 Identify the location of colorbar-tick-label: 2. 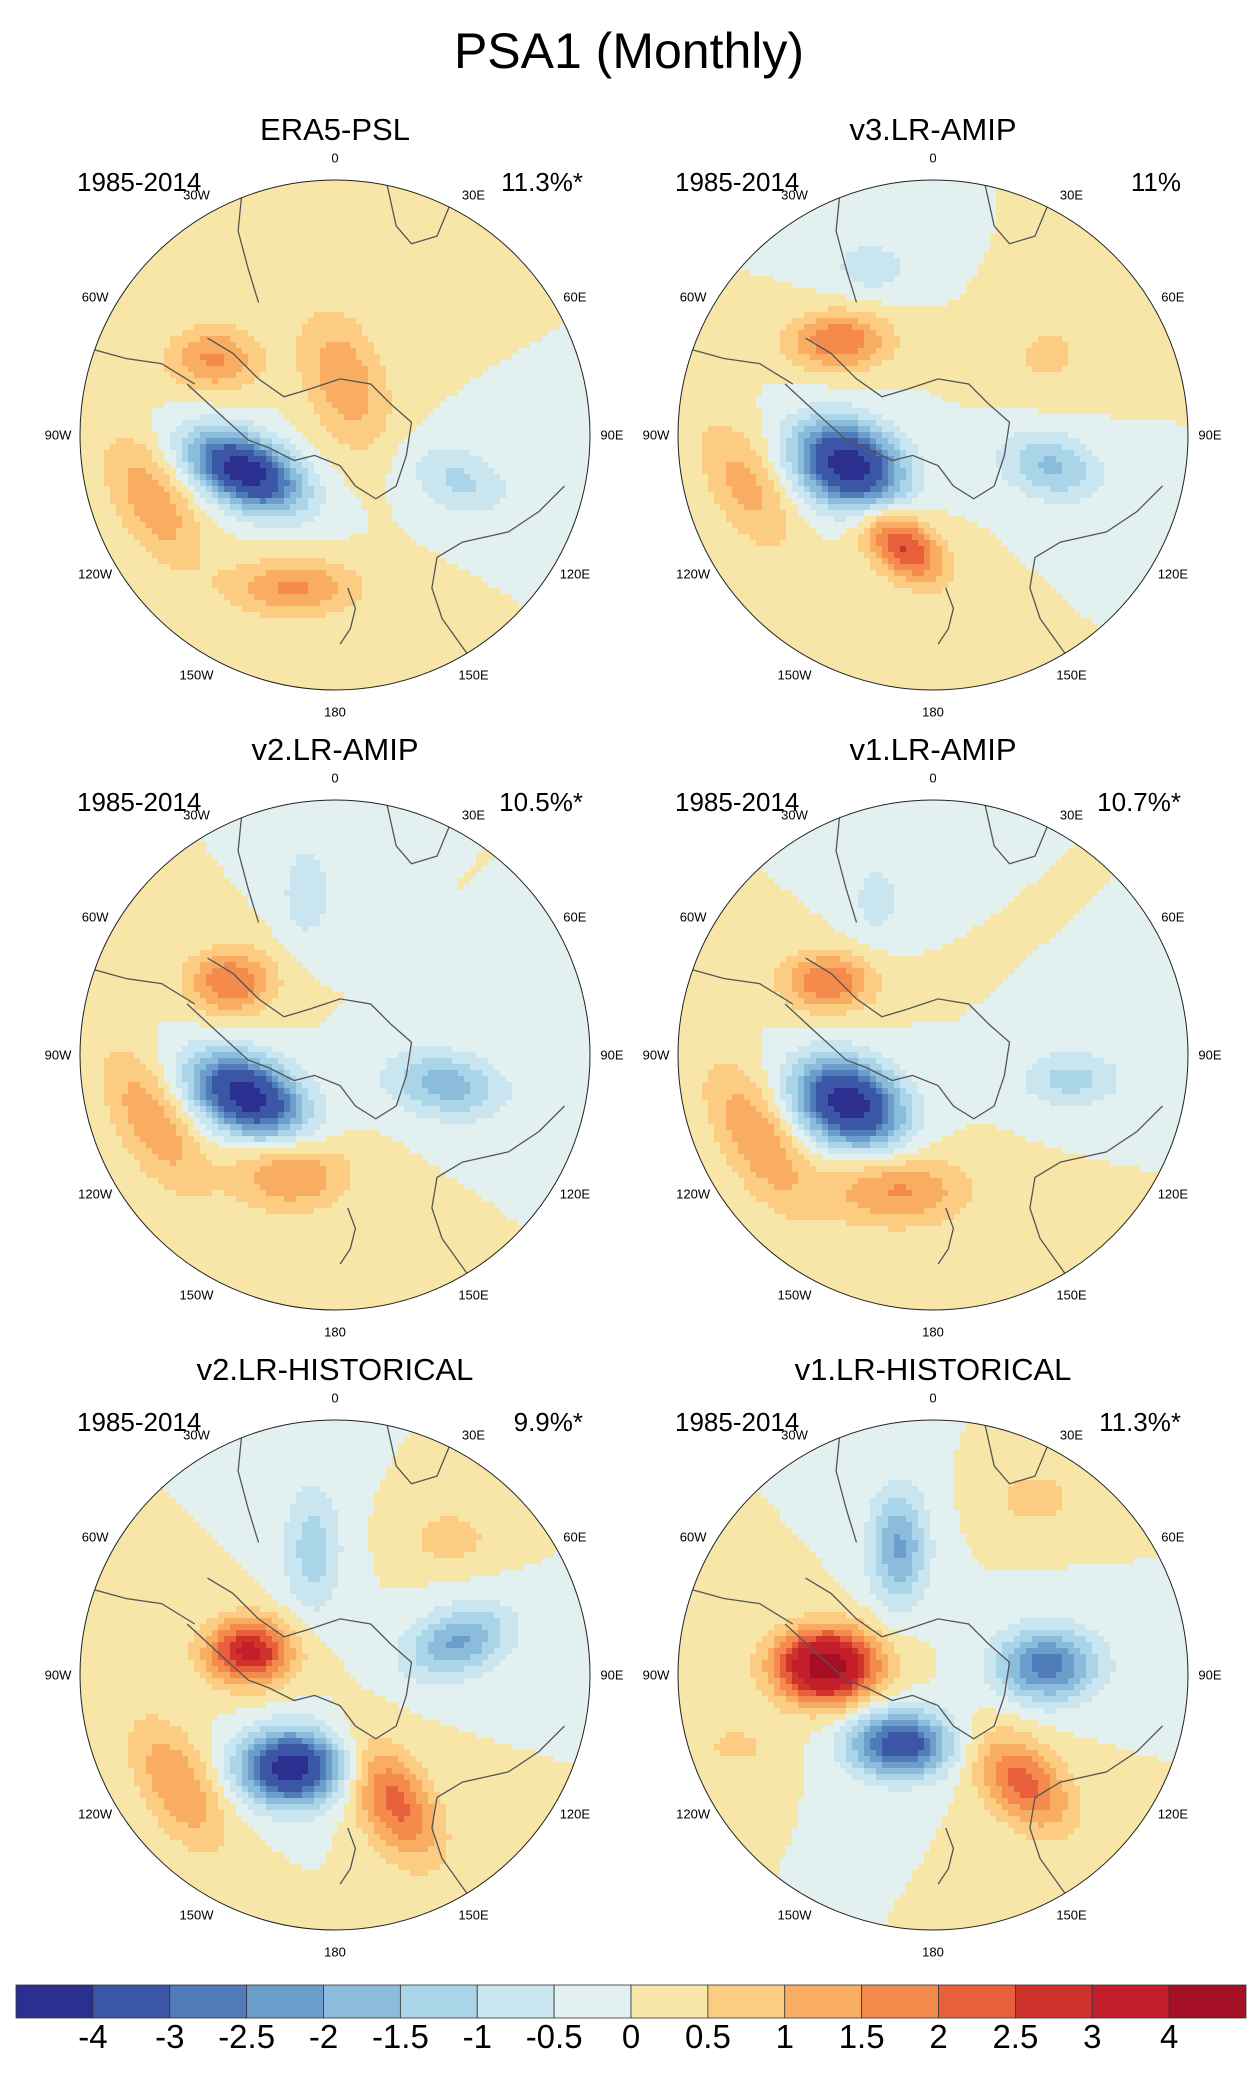
(938, 2037).